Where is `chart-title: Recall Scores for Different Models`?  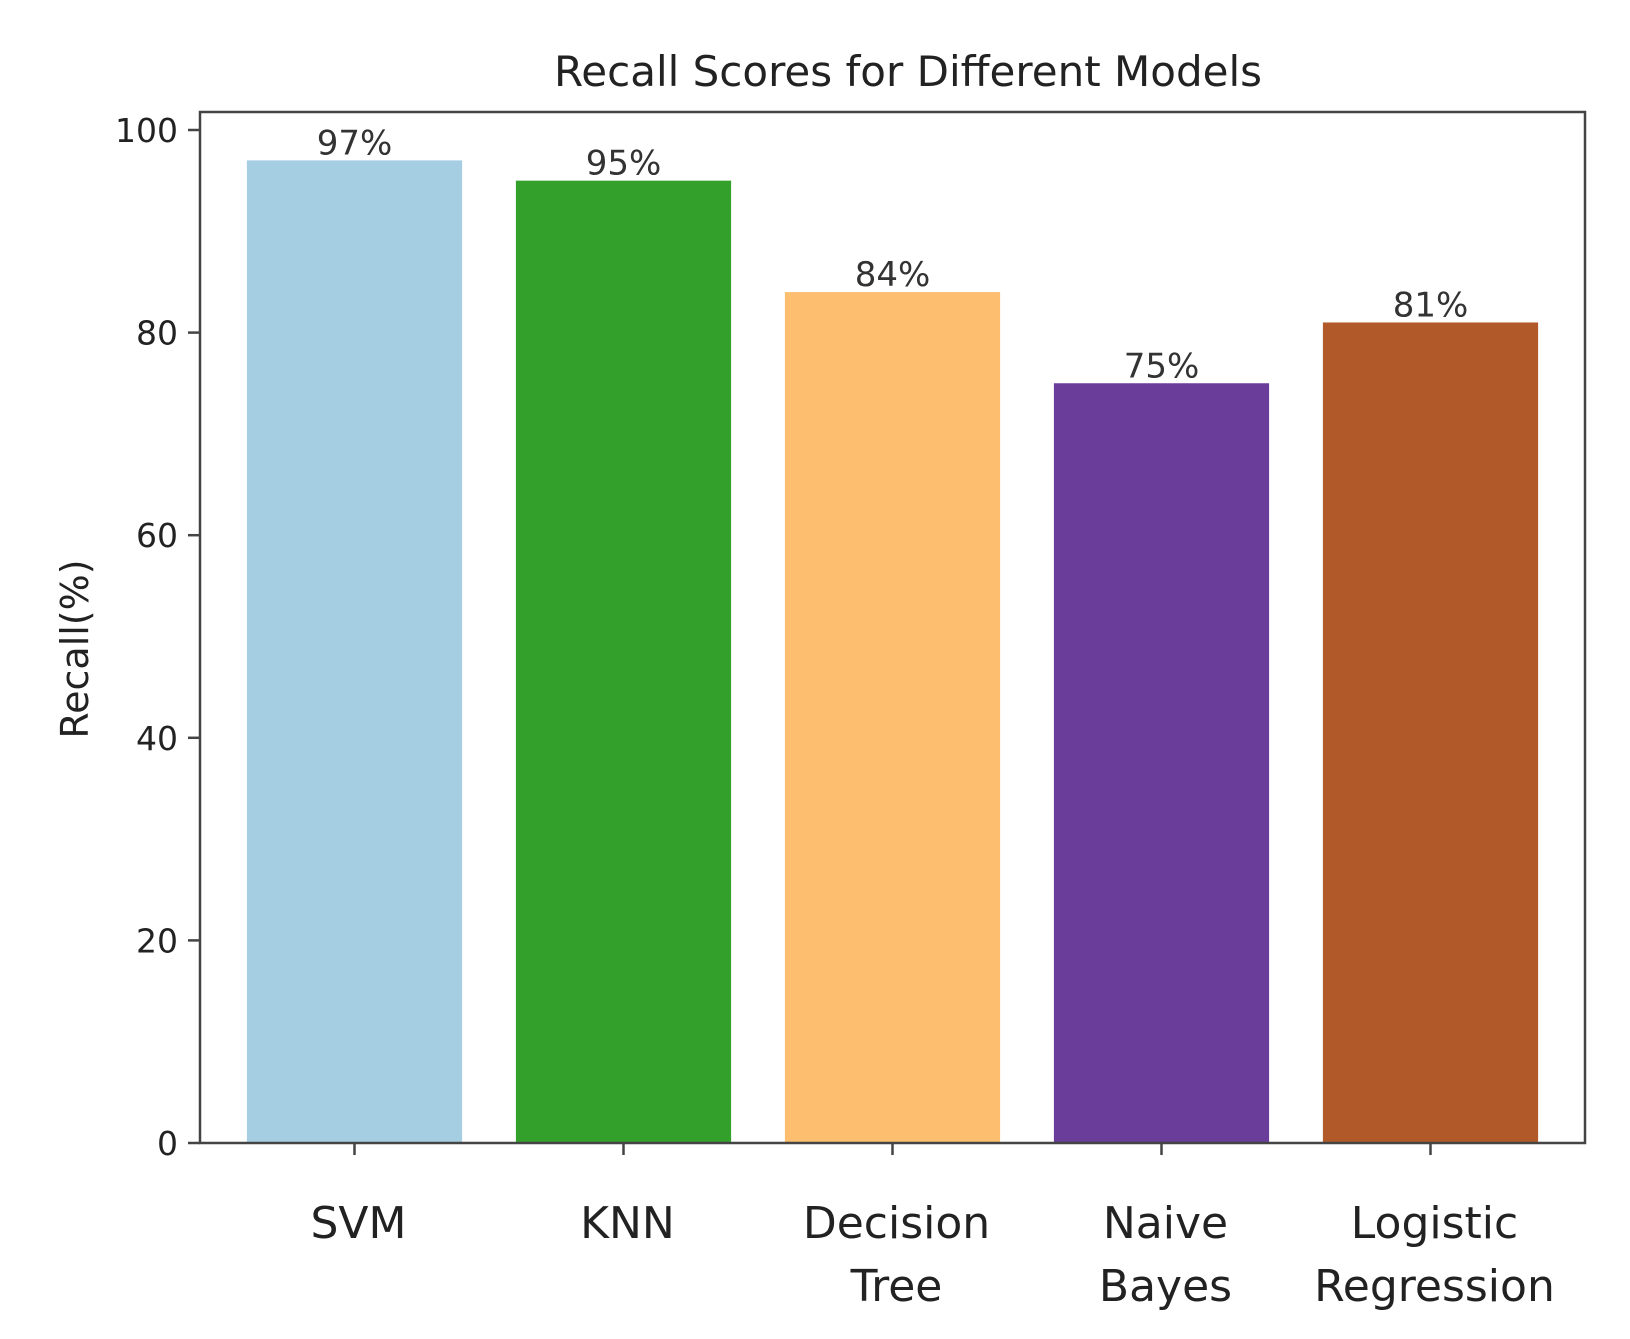
chart-title: Recall Scores for Different Models is located at coordinates (908, 71).